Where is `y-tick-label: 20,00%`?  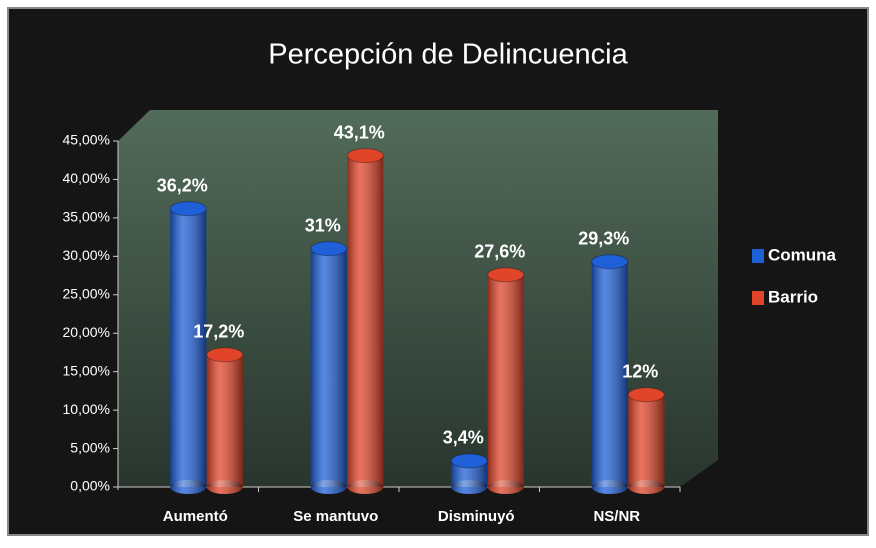
y-tick-label: 20,00% is located at coordinates (86, 332).